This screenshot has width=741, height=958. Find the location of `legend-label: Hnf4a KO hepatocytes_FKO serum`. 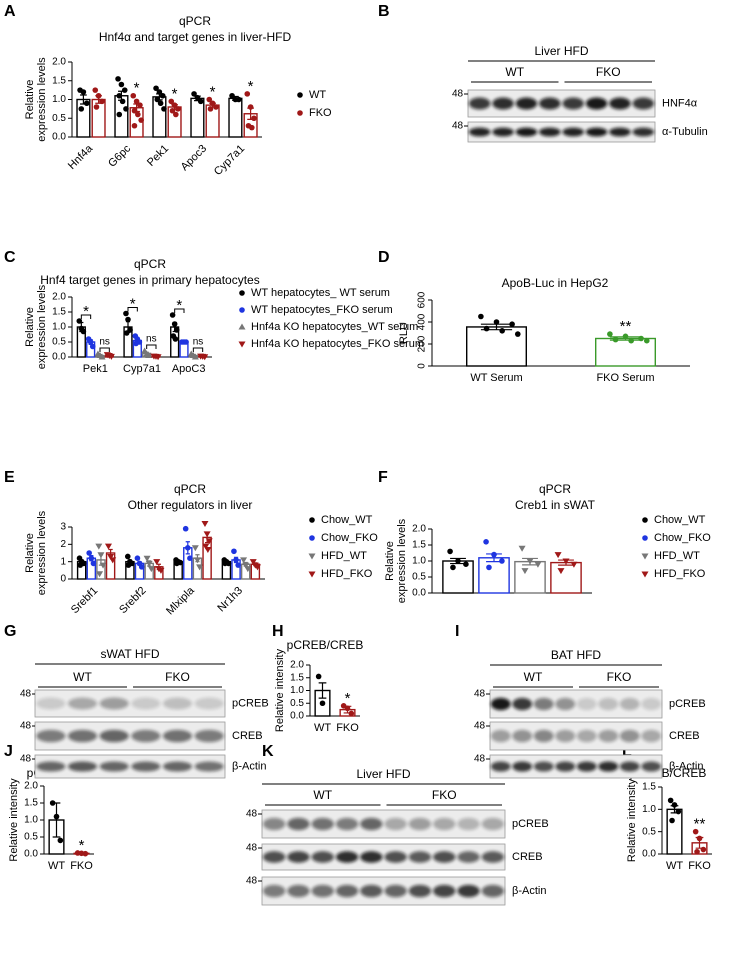

legend-label: Hnf4a KO hepatocytes_FKO serum is located at coordinates (337, 344).